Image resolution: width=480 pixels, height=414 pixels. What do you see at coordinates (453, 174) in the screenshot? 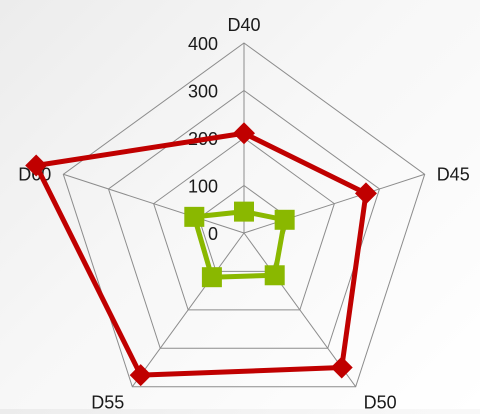
I see `axis-label-D45: D45` at bounding box center [453, 174].